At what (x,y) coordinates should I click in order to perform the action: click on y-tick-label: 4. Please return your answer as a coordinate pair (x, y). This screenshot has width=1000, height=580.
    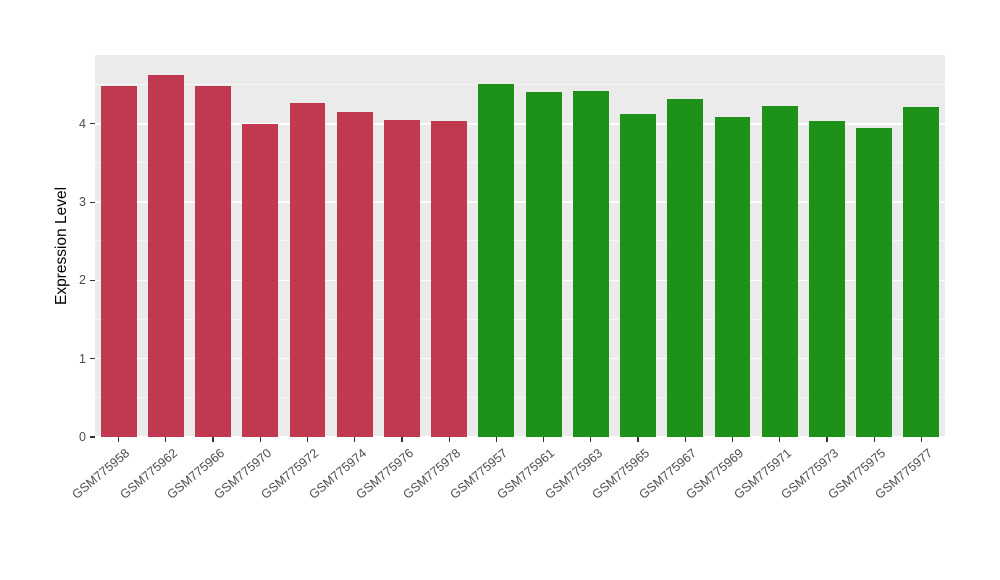
    Looking at the image, I should click on (82, 123).